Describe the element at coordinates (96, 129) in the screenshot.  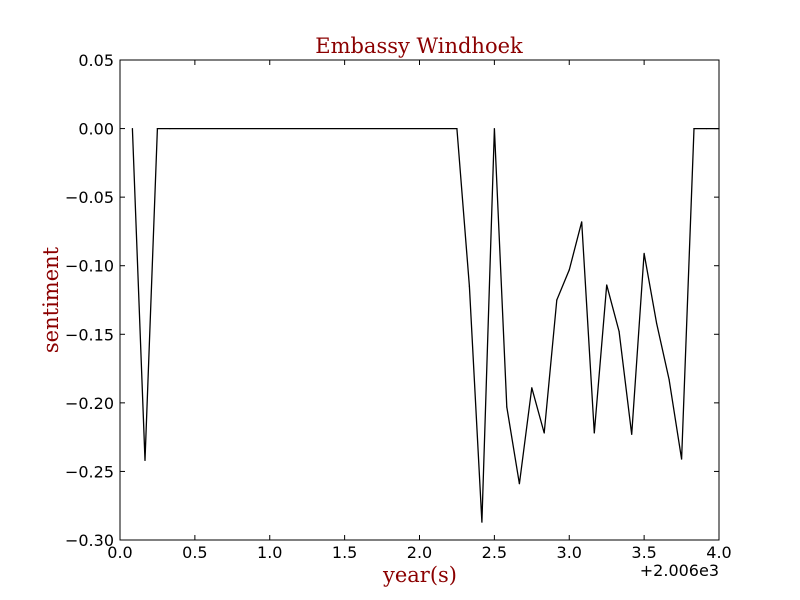
I see `y-tick-label: 0.00` at that location.